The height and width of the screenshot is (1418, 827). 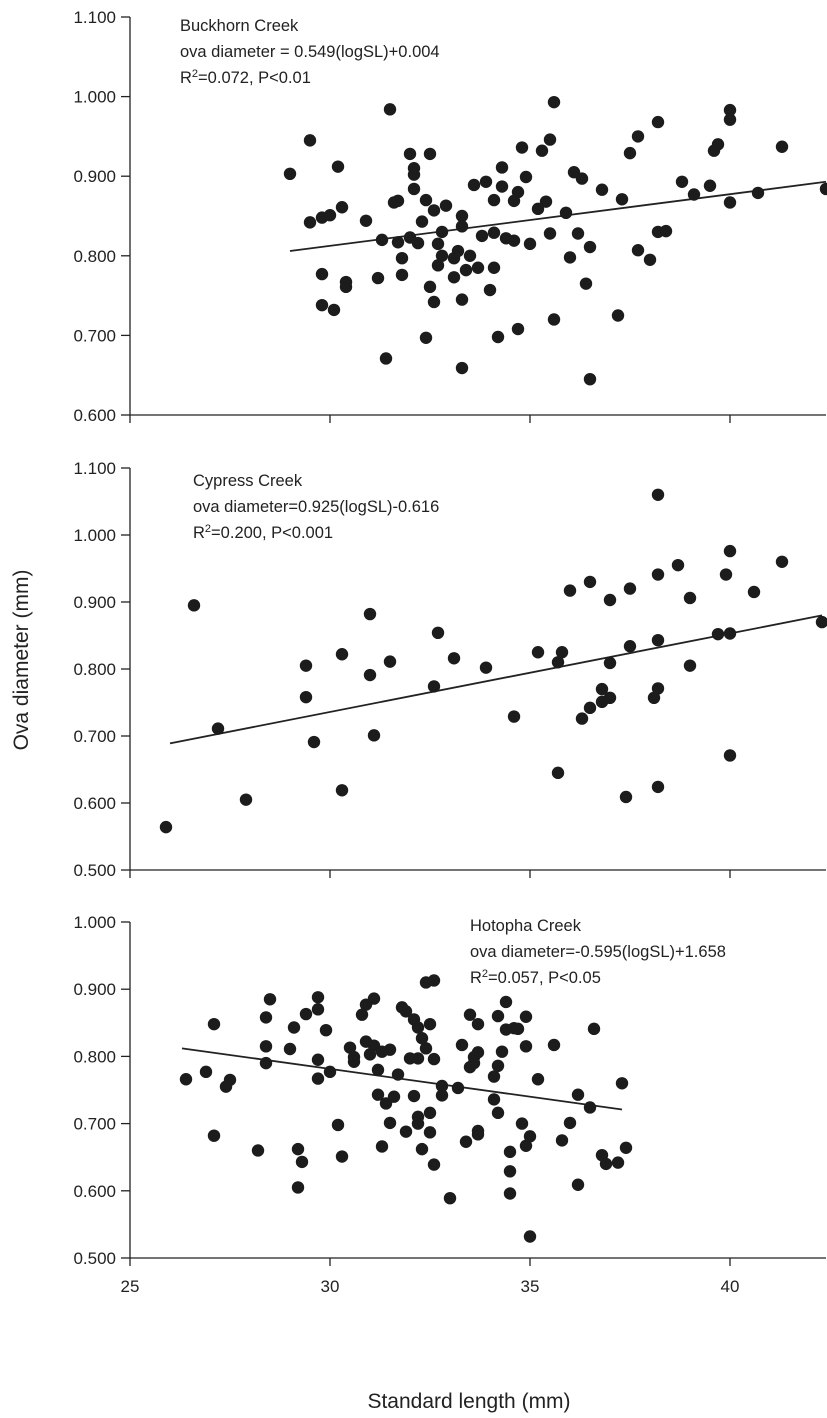 What do you see at coordinates (263, 532) in the screenshot?
I see `regression-statistics: R2=0.200, P<0.001` at bounding box center [263, 532].